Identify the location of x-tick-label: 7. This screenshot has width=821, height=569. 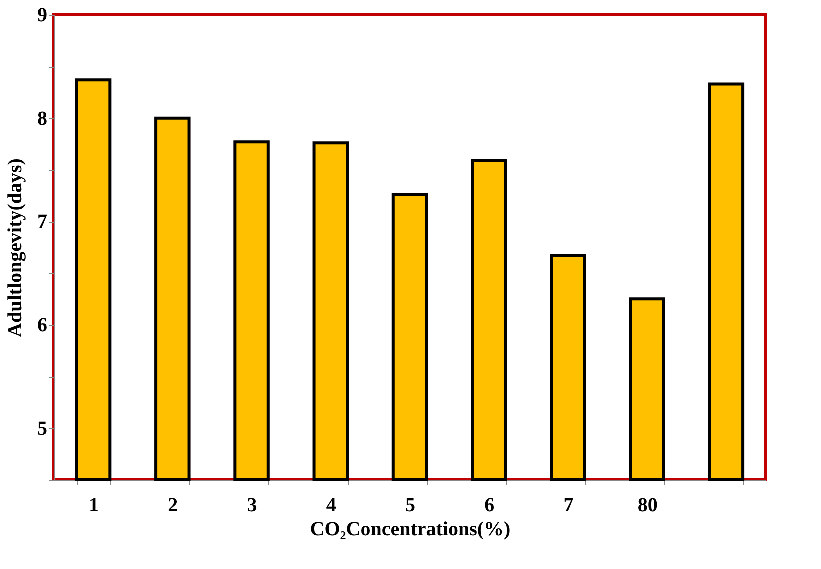
(569, 505).